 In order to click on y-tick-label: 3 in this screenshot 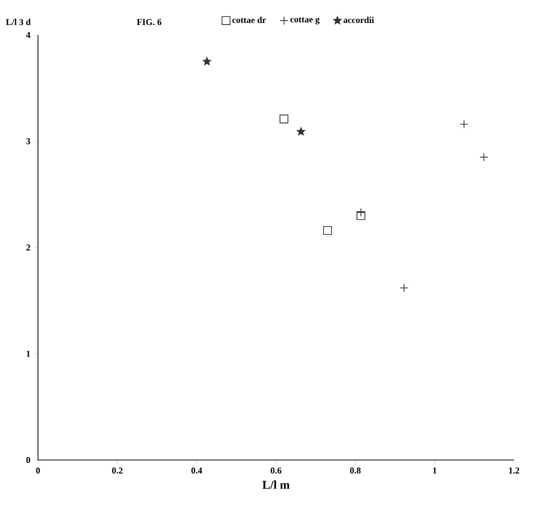, I will do `click(28, 141)`.